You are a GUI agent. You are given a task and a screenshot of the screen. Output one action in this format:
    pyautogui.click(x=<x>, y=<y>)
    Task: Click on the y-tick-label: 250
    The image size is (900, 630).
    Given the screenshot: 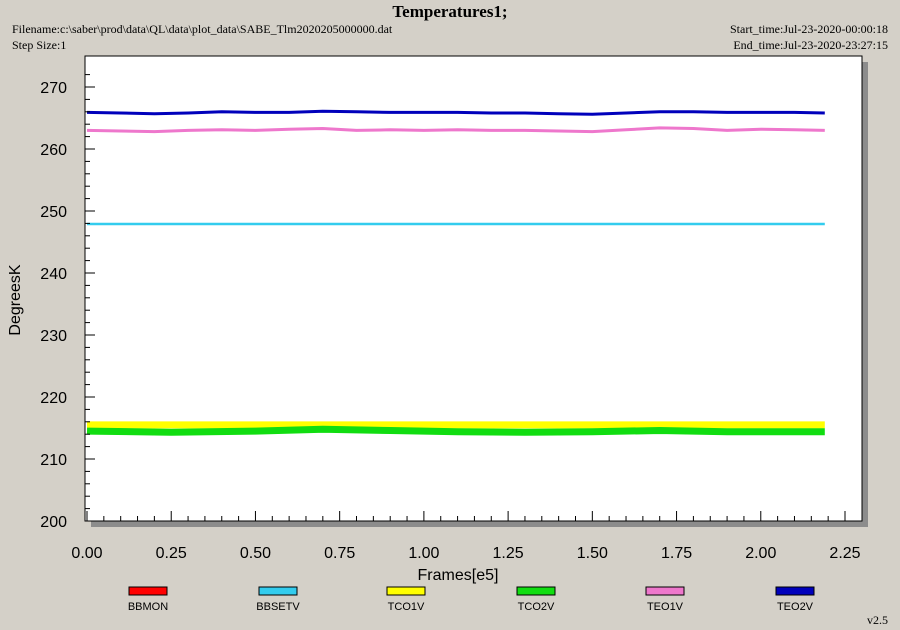 What is the action you would take?
    pyautogui.click(x=53, y=212)
    